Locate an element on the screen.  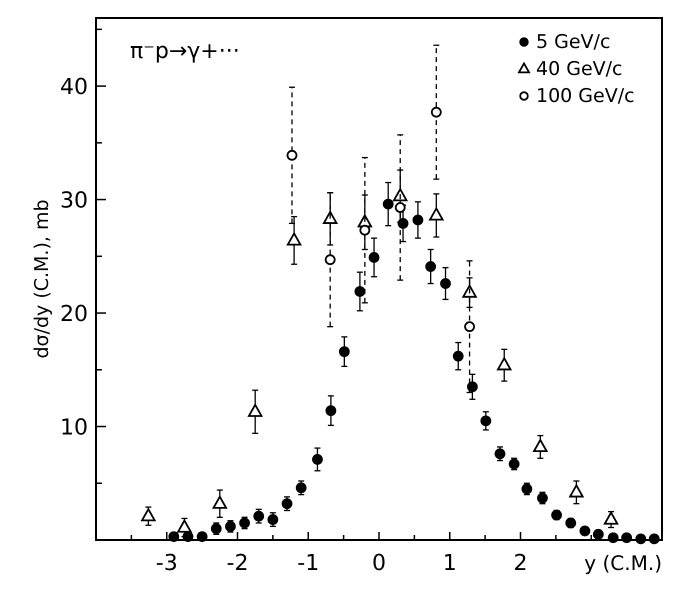
annotation: π⁻p→γ+··· is located at coordinates (185, 51).